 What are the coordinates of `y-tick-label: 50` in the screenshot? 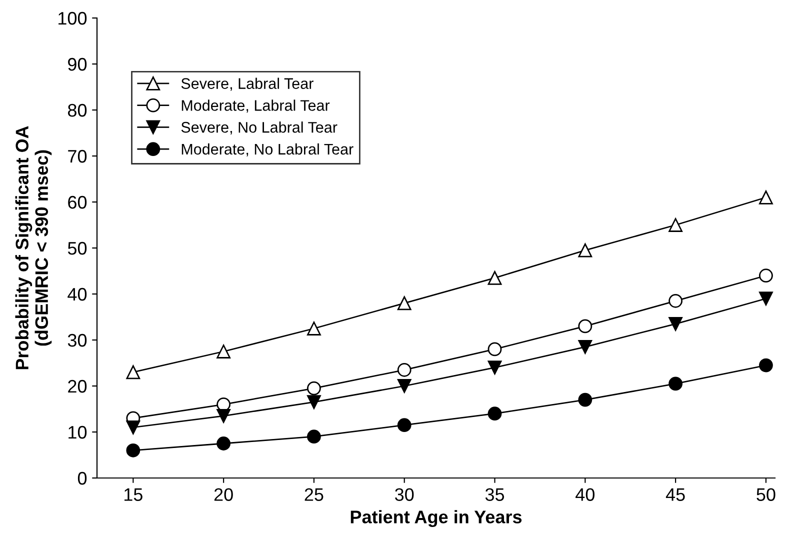 It's located at (77, 248).